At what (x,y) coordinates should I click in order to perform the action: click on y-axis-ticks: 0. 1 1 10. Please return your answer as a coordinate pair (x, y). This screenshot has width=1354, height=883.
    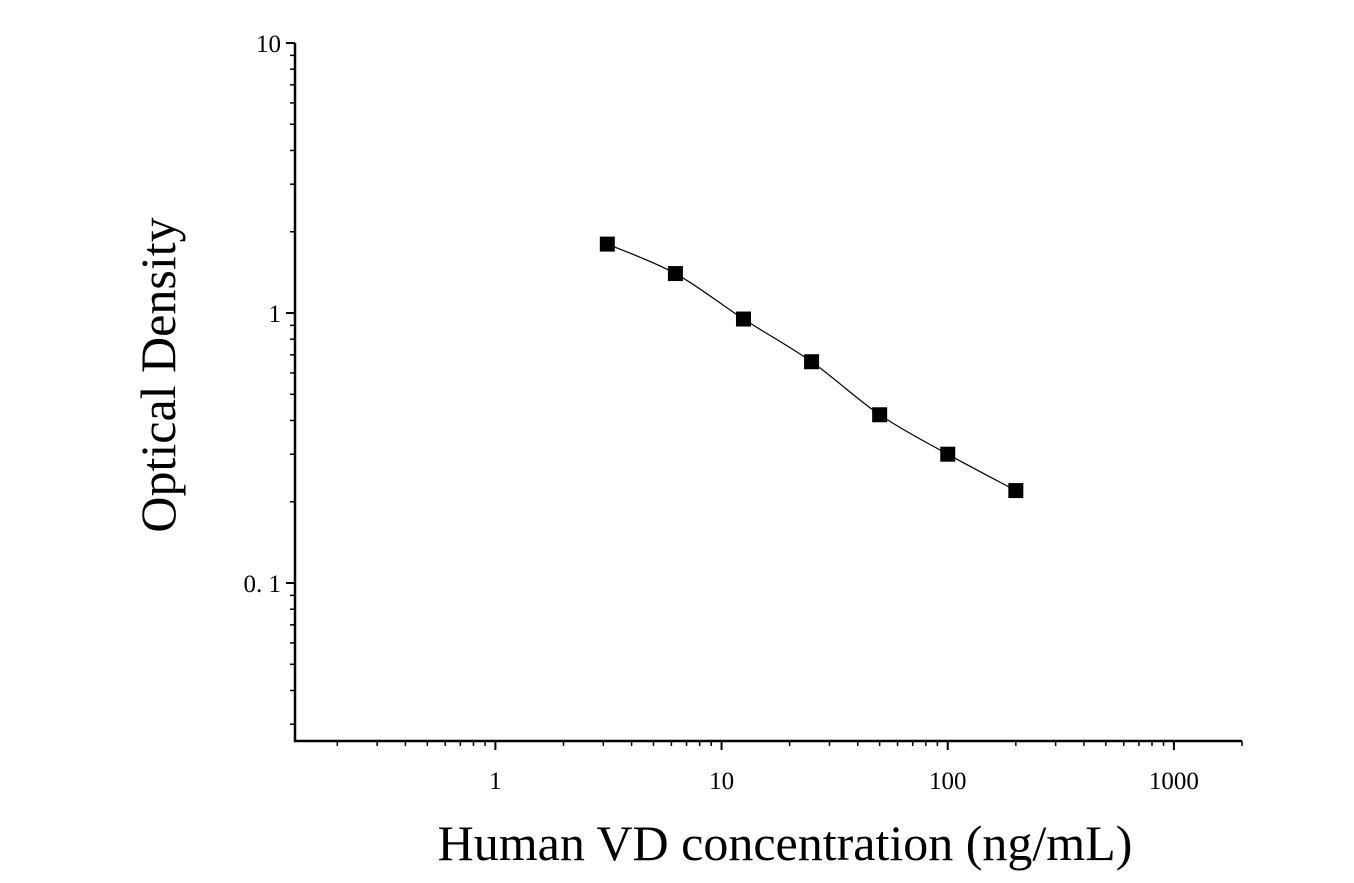
    Looking at the image, I should click on (269, 378).